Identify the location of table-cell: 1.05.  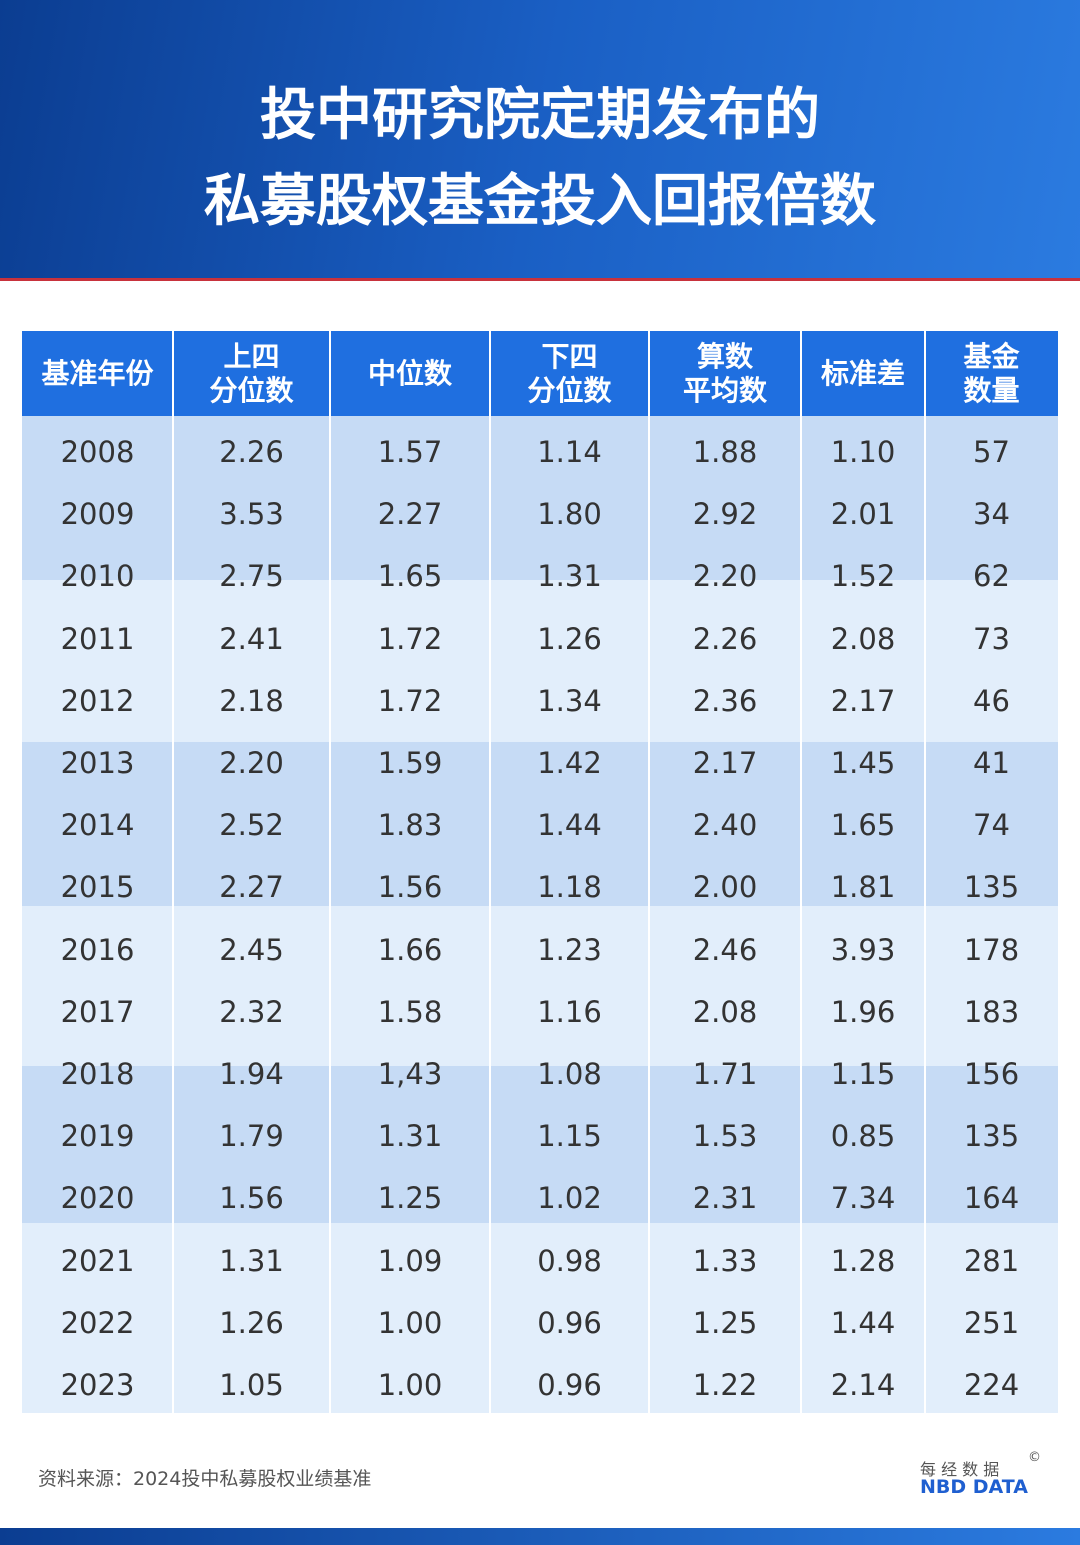
(251, 1385).